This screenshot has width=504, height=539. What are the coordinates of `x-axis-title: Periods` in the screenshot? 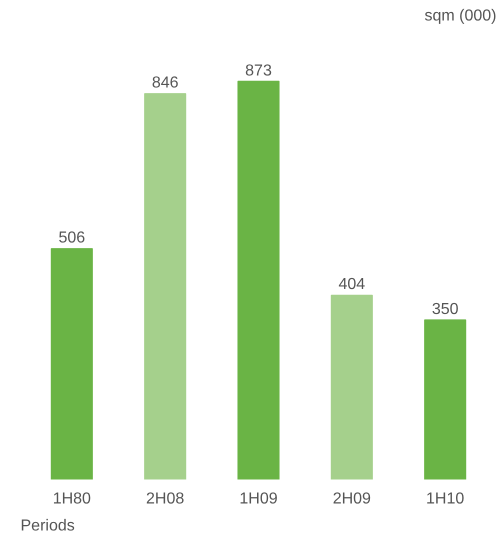 It's located at (47, 526).